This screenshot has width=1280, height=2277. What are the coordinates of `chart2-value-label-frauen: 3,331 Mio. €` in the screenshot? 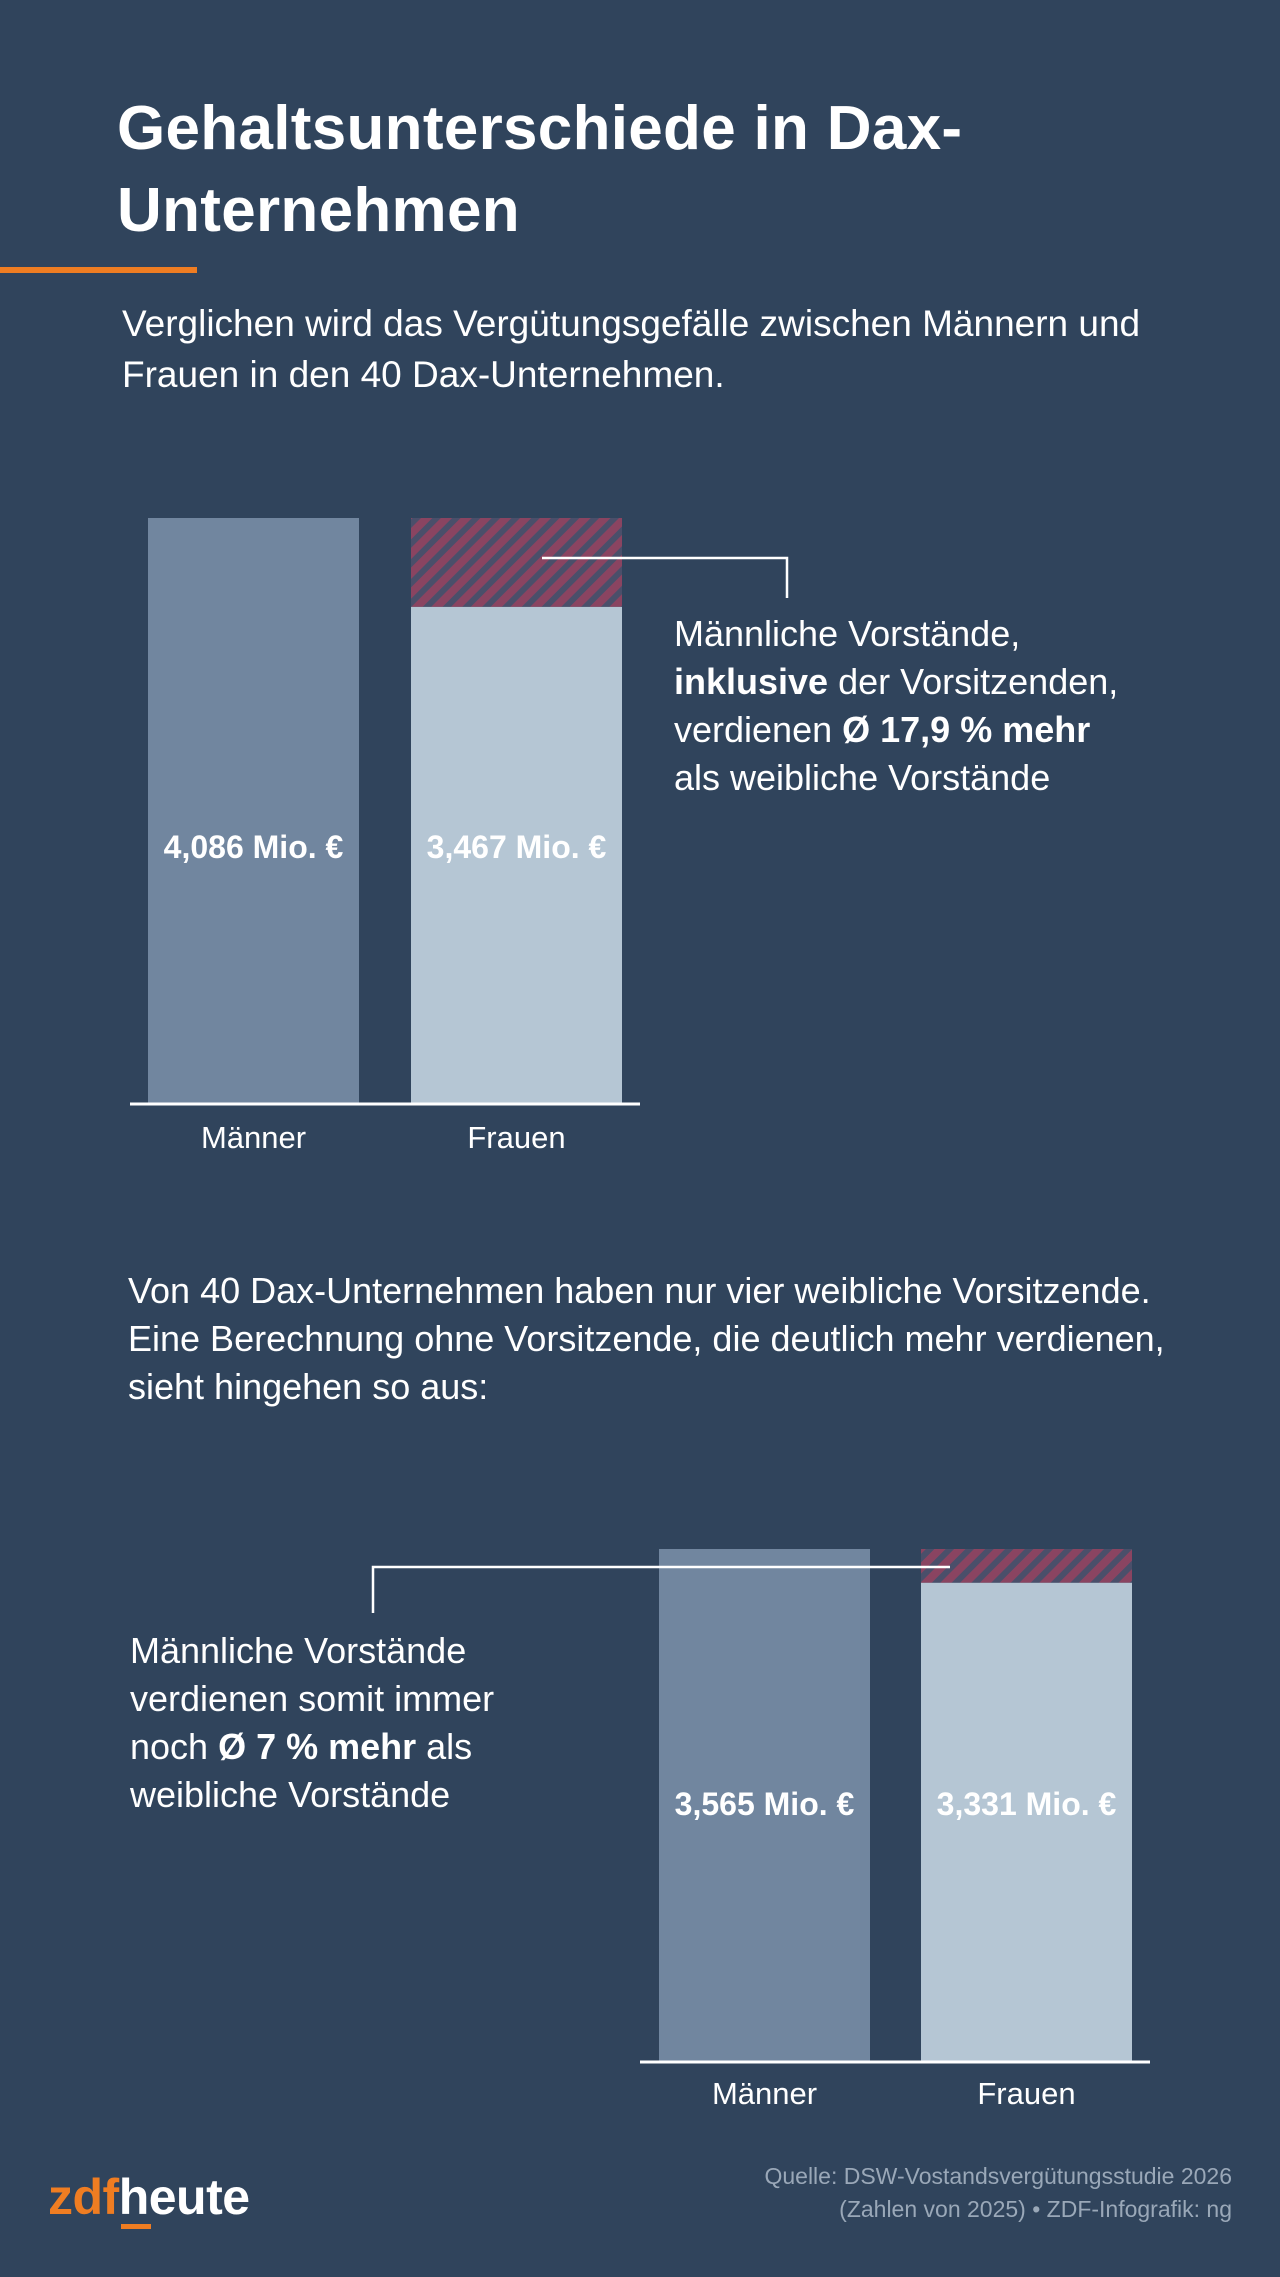 It's located at (1027, 1804).